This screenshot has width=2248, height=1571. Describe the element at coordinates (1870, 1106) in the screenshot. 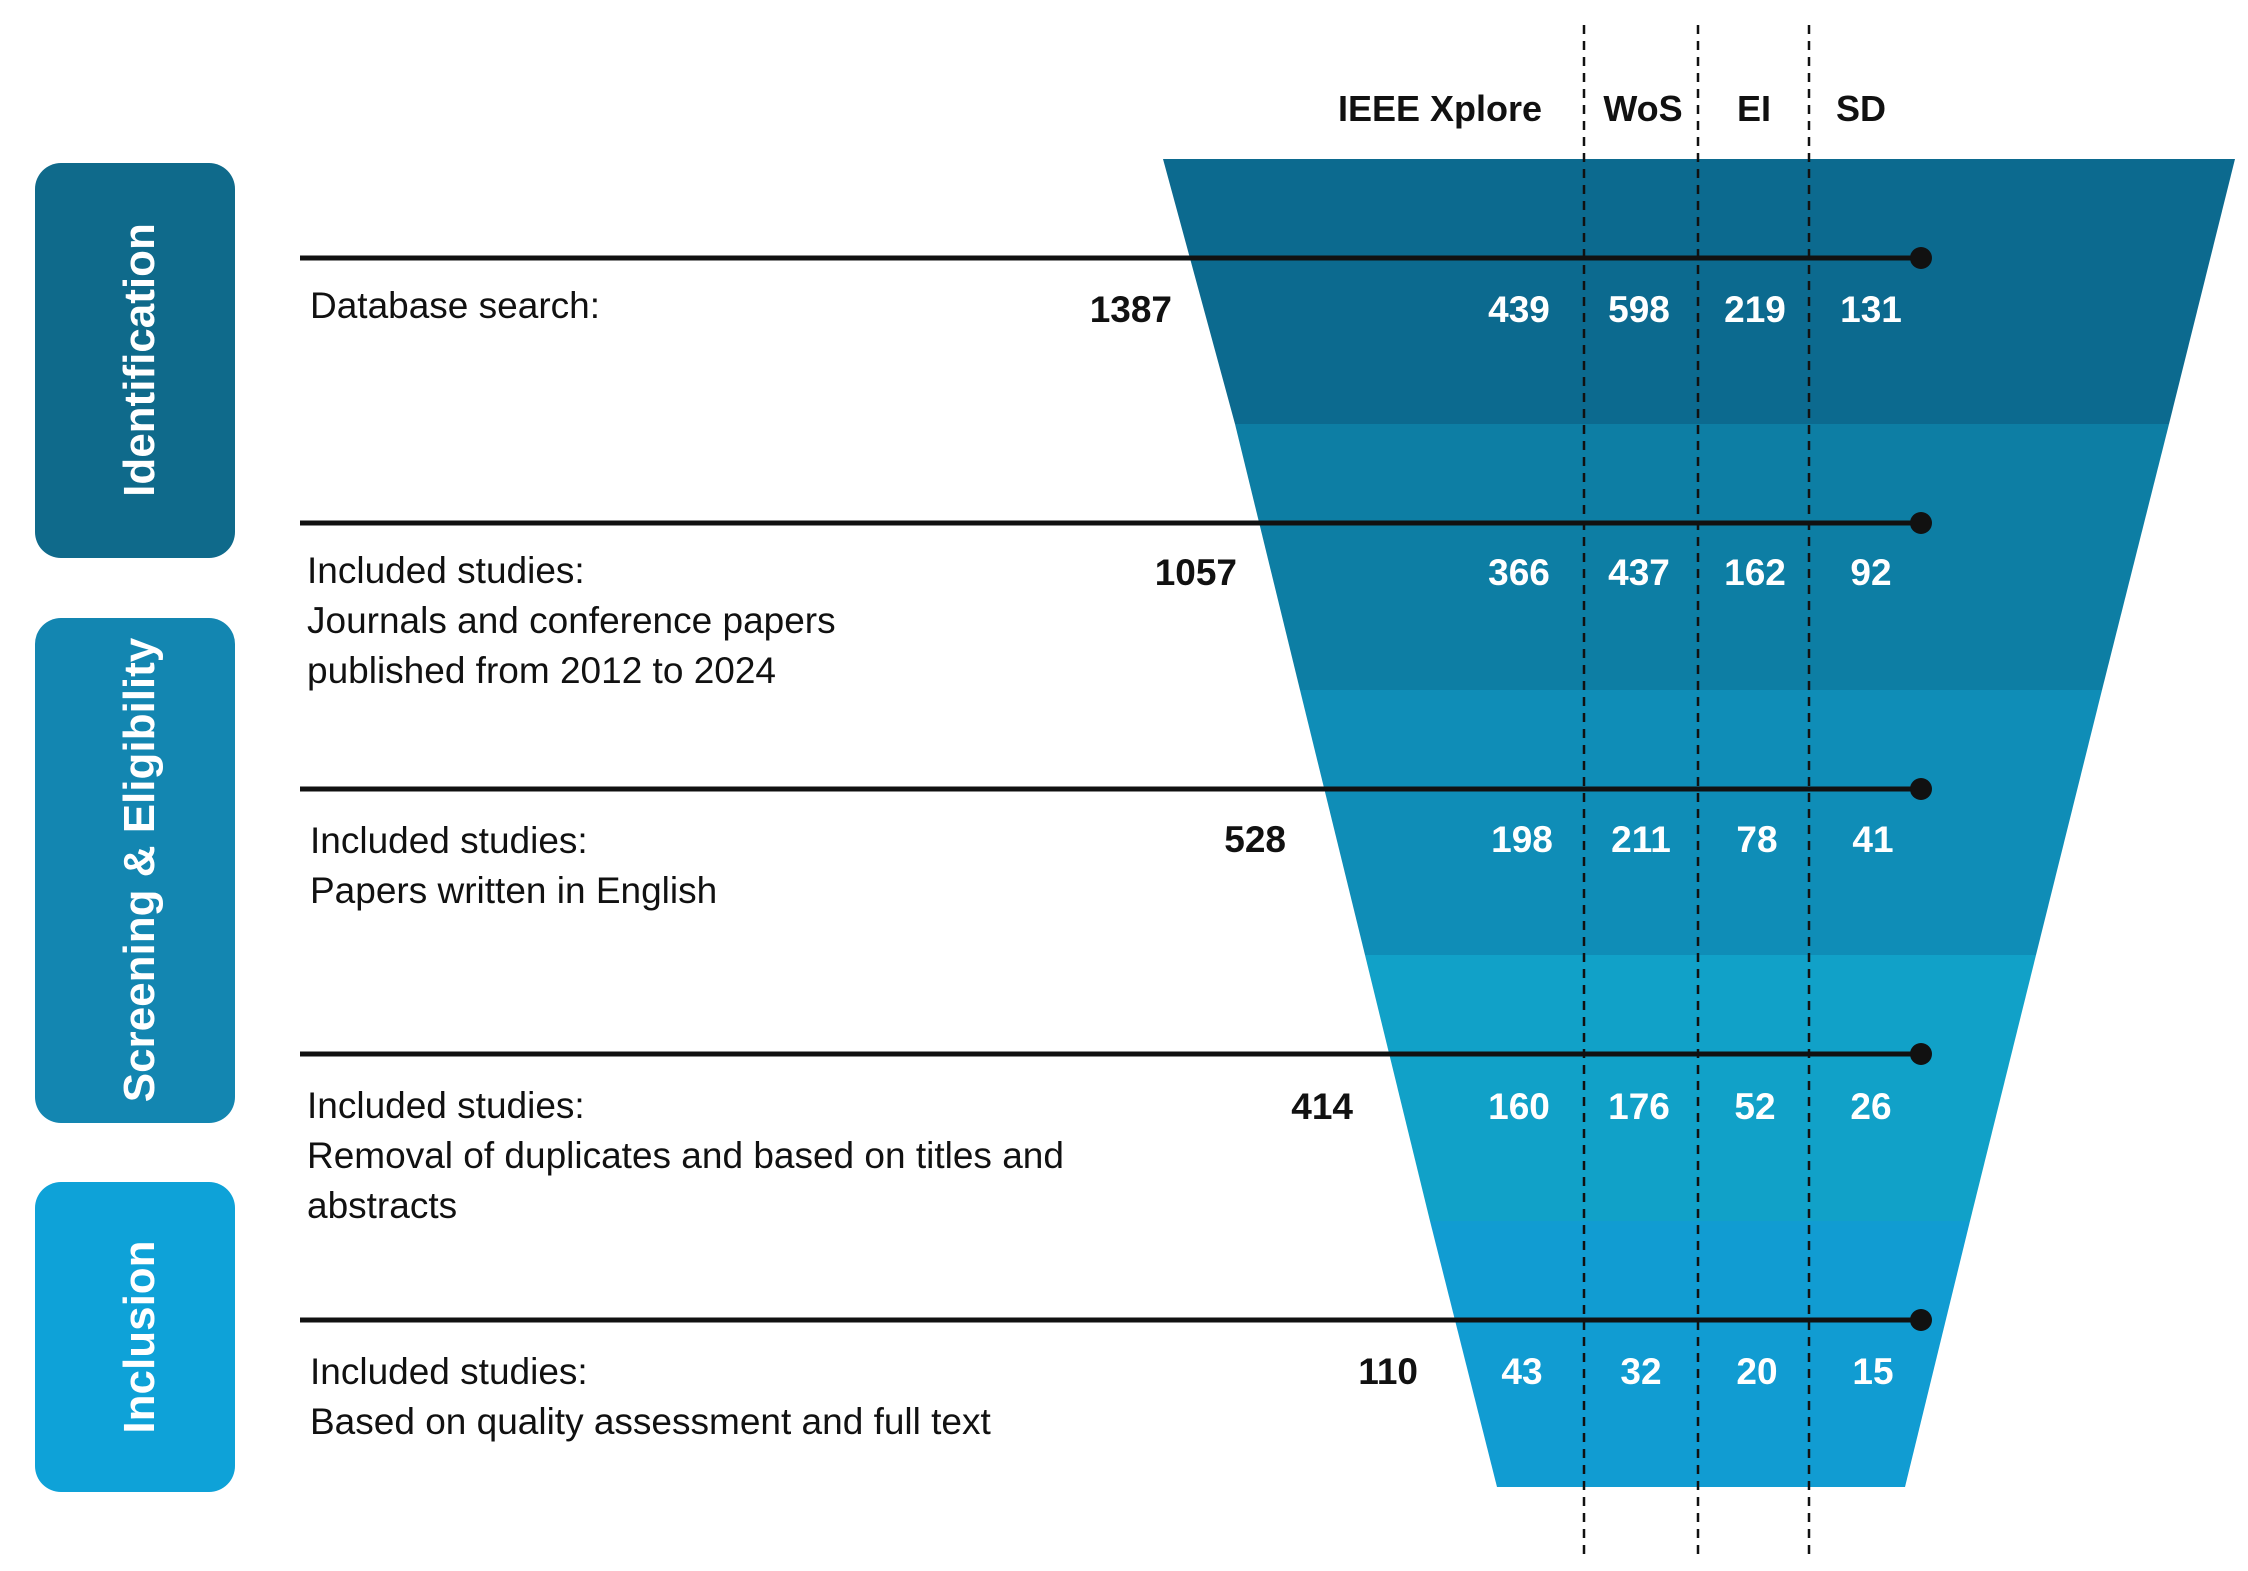

I see `stage-4-sd-count: 26` at that location.